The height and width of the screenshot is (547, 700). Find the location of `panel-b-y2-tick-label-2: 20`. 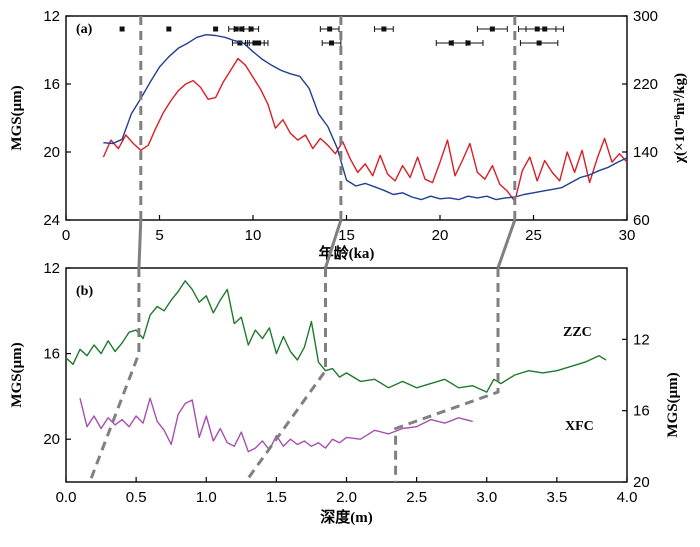

panel-b-y2-tick-label-2: 20 is located at coordinates (641, 482).